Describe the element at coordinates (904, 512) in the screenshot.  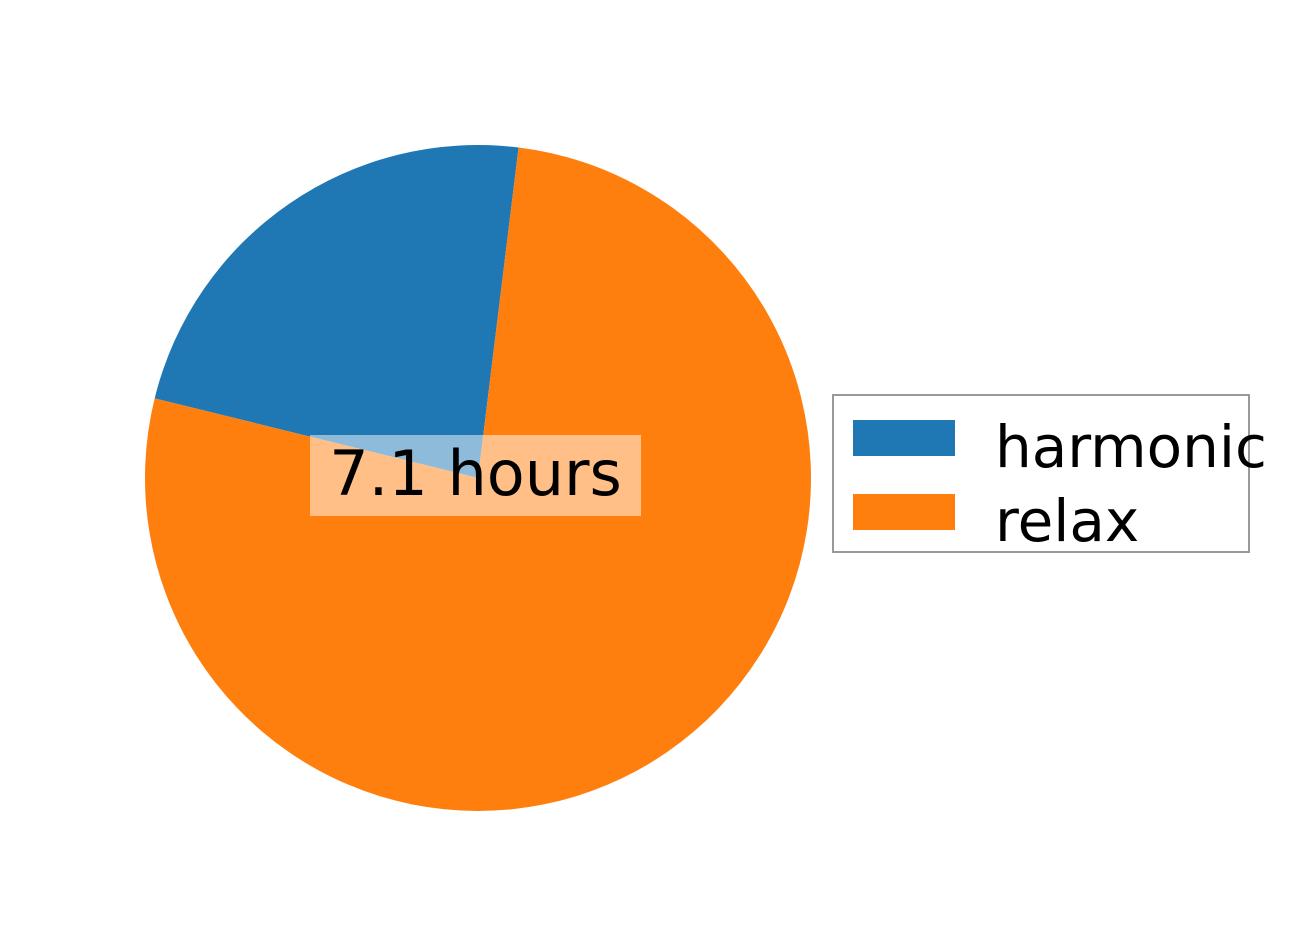
I see `legend-swatch-relax` at that location.